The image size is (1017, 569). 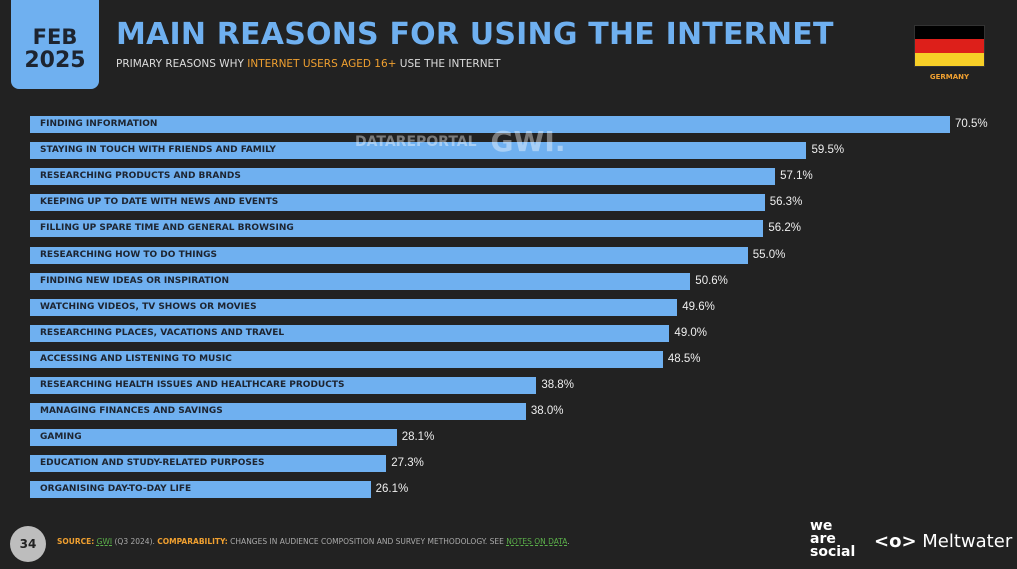 What do you see at coordinates (104, 541) in the screenshot?
I see `source-link: GWI` at bounding box center [104, 541].